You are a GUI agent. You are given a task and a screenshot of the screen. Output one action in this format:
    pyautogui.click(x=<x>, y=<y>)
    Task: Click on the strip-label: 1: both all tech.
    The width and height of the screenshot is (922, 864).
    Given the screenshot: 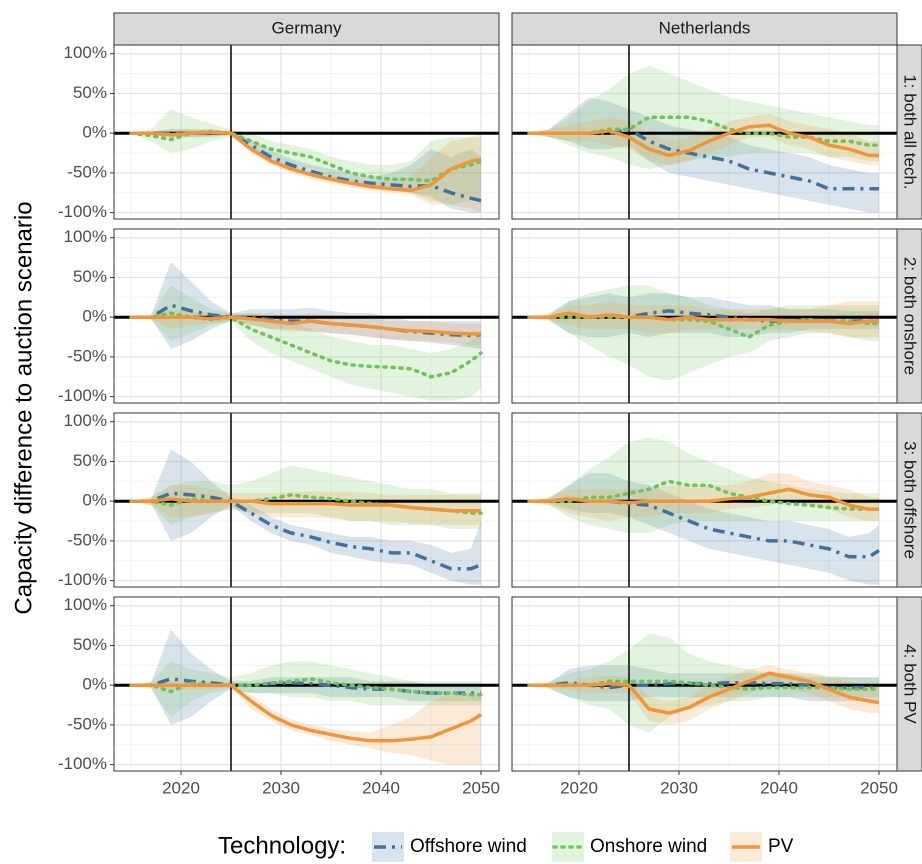 What is the action you would take?
    pyautogui.click(x=910, y=131)
    